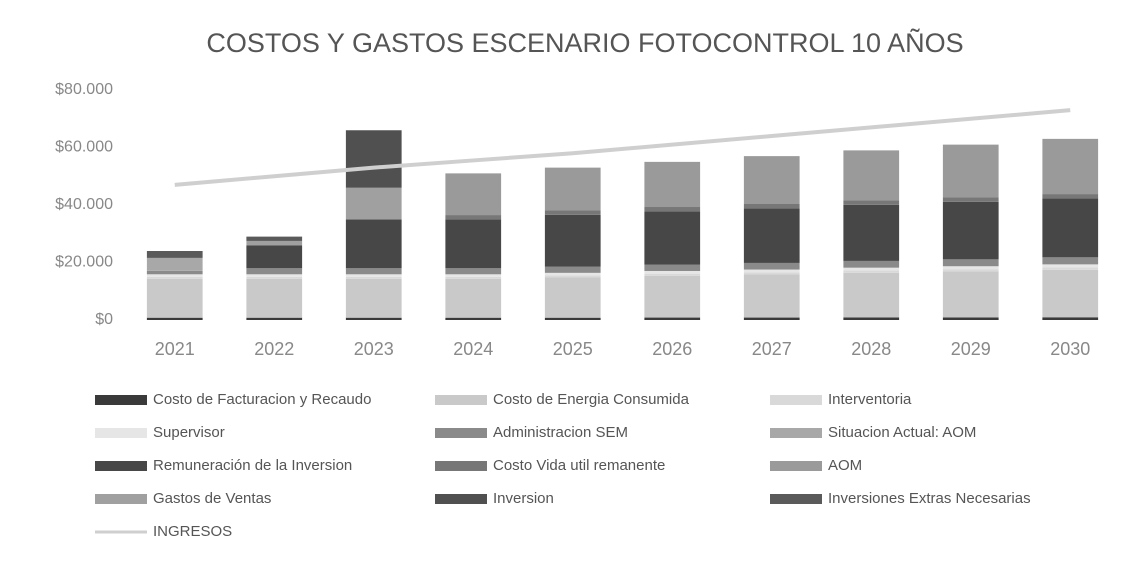  I want to click on x-tick-label: 2024, so click(473, 349).